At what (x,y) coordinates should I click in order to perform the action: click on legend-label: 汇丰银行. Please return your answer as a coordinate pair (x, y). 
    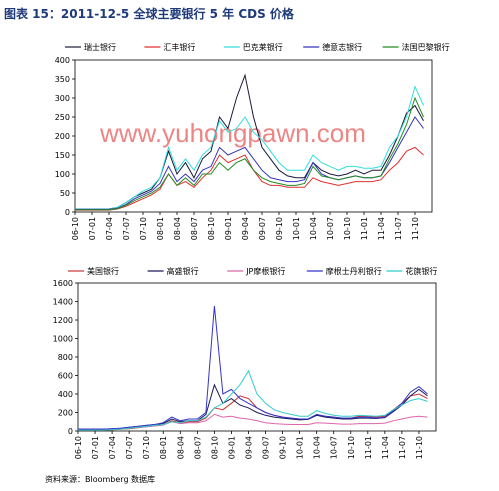
    Looking at the image, I should click on (179, 47).